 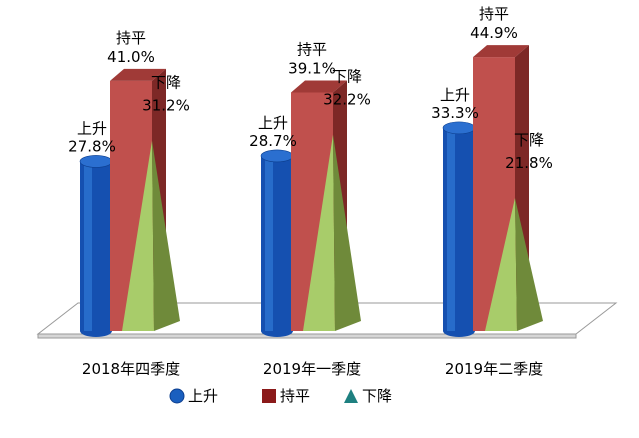 I want to click on legend-label-1: 持平, so click(x=295, y=396).